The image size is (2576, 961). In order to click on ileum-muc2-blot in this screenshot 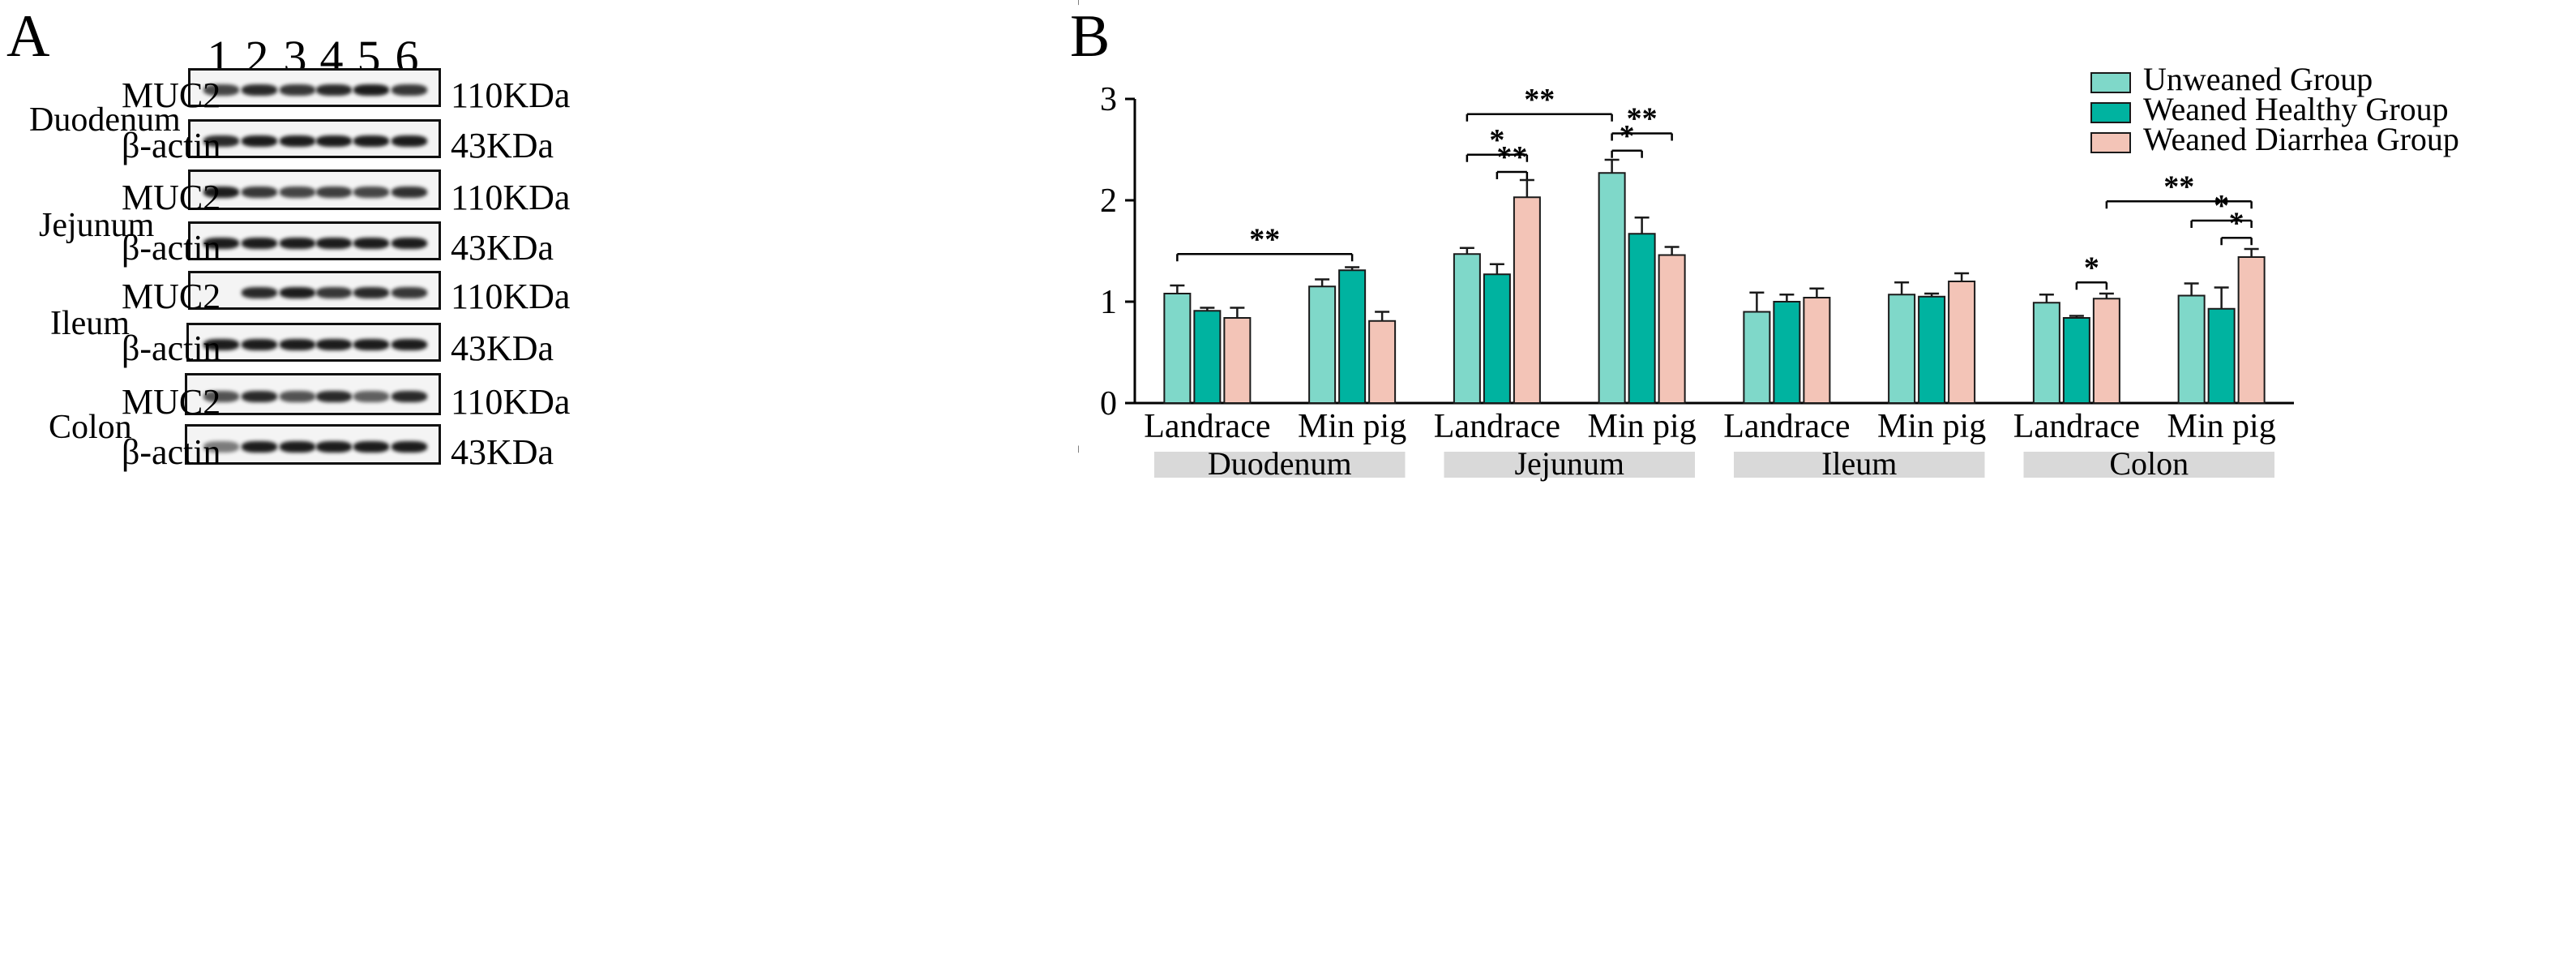, I will do `click(314, 290)`.